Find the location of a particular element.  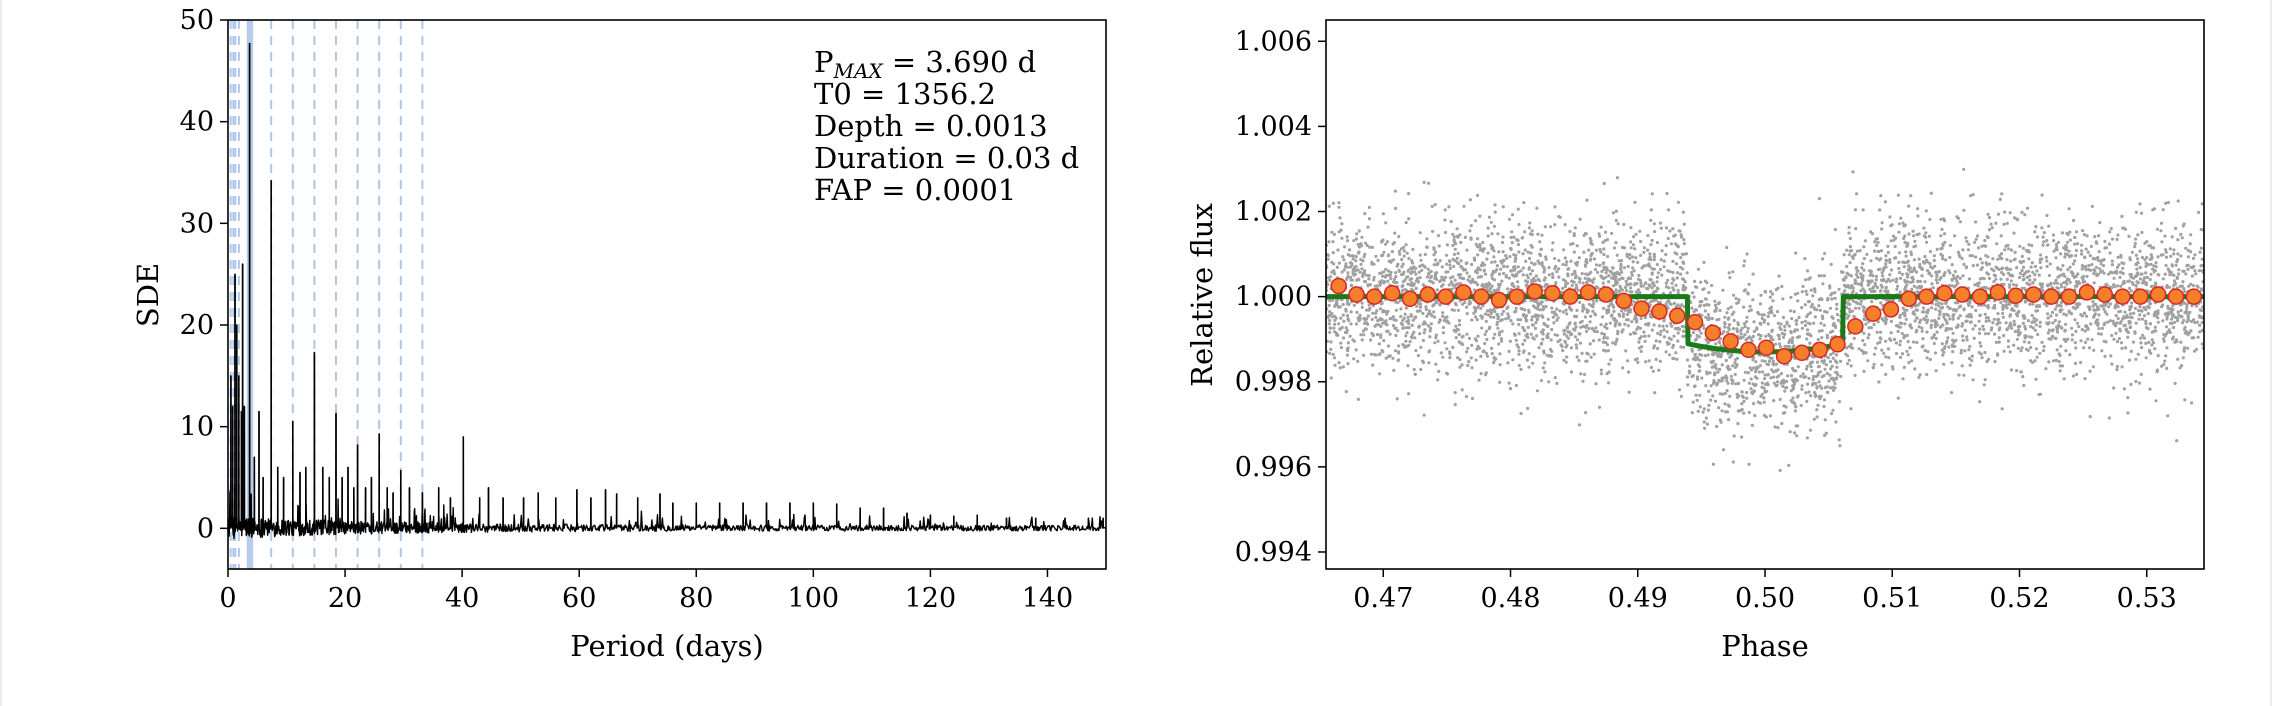

x-tick-label: 0.50 is located at coordinates (1765, 598).